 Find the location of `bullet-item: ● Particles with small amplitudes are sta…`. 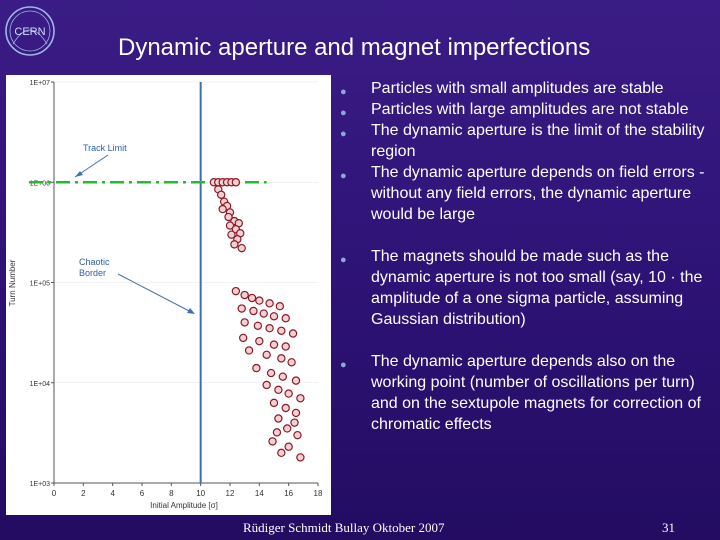

bullet-item: ● Particles with small amplitudes are sta… is located at coordinates (528, 88).